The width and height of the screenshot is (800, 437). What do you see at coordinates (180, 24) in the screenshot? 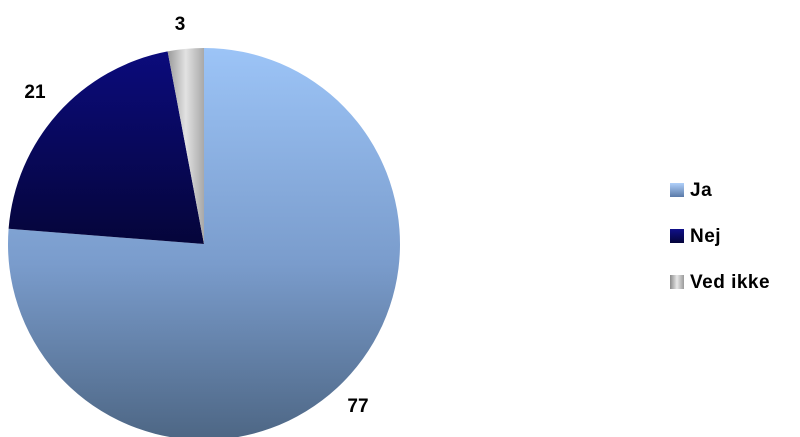
I see `data-label-ved-ikke: 3` at bounding box center [180, 24].